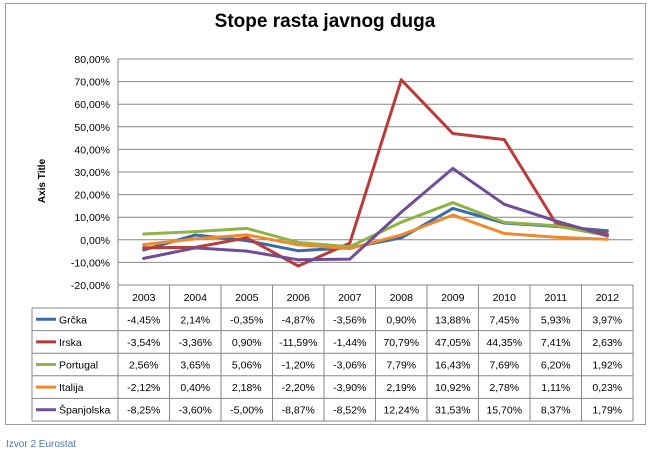 This screenshot has width=650, height=454. Describe the element at coordinates (607, 388) in the screenshot. I see `data-label: 0,23%` at that location.